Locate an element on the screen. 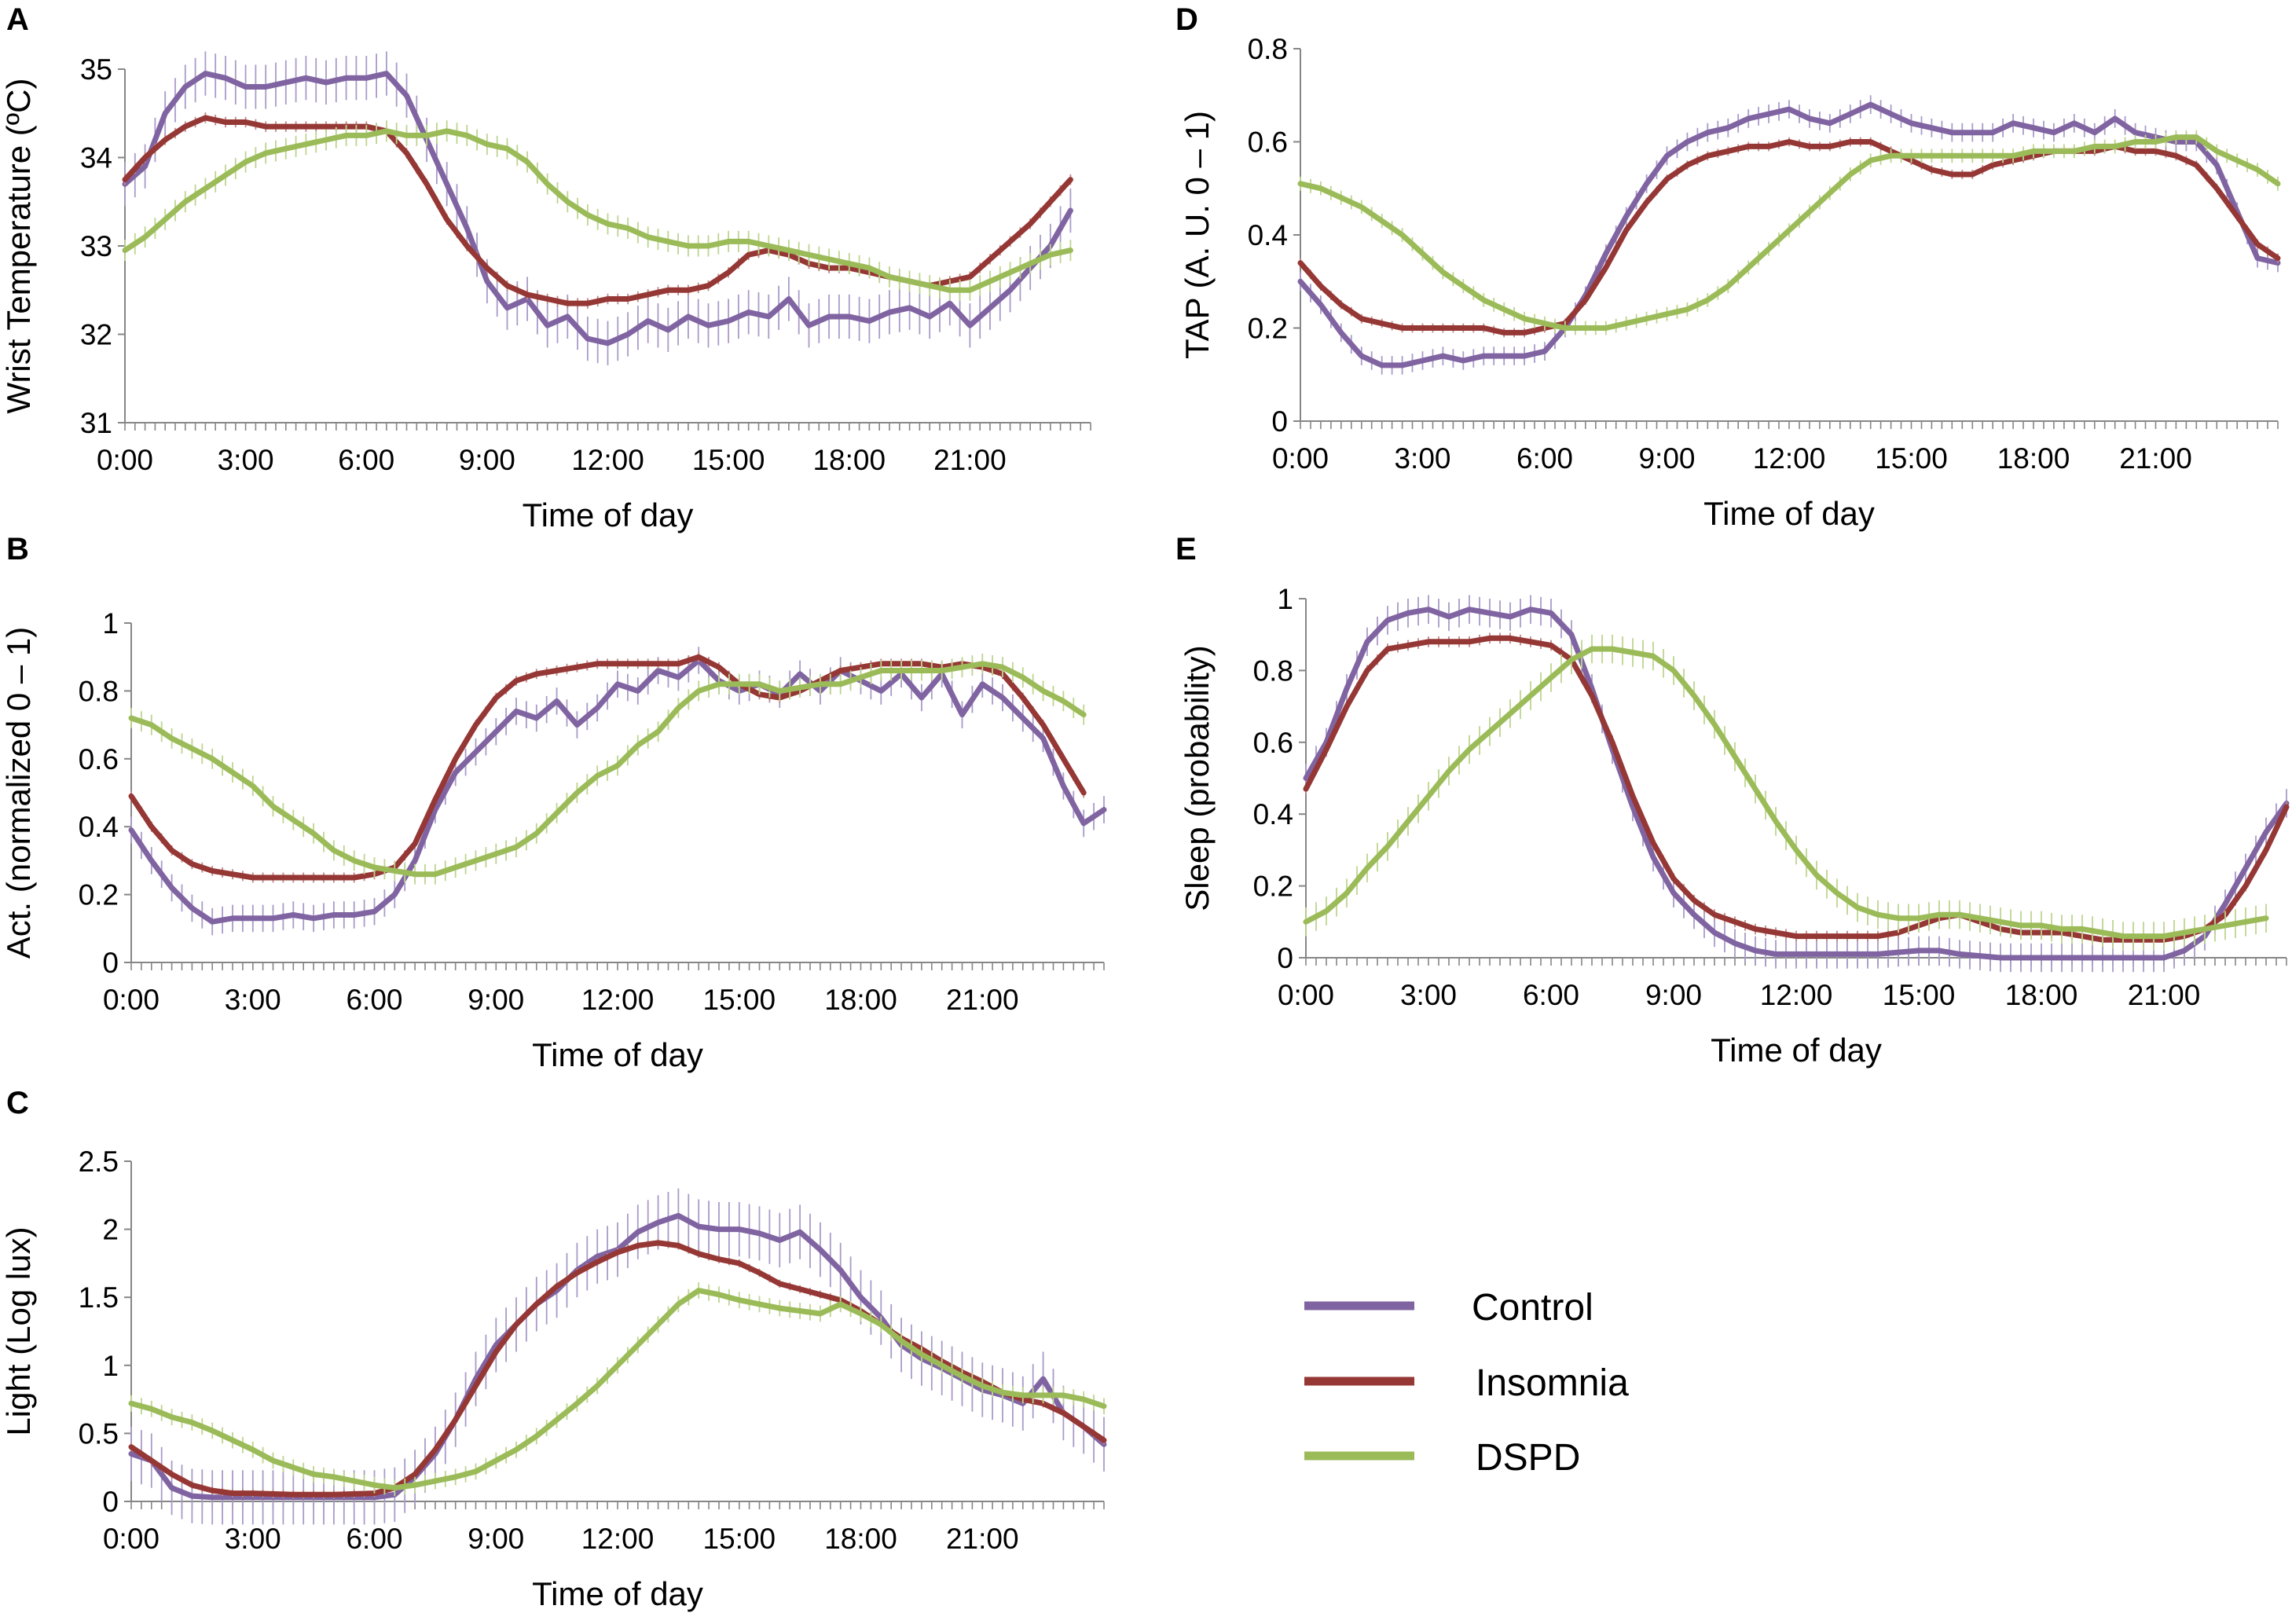 This screenshot has height=1624, width=2292. legend-entry-dspd: DSPD is located at coordinates (1442, 1458).